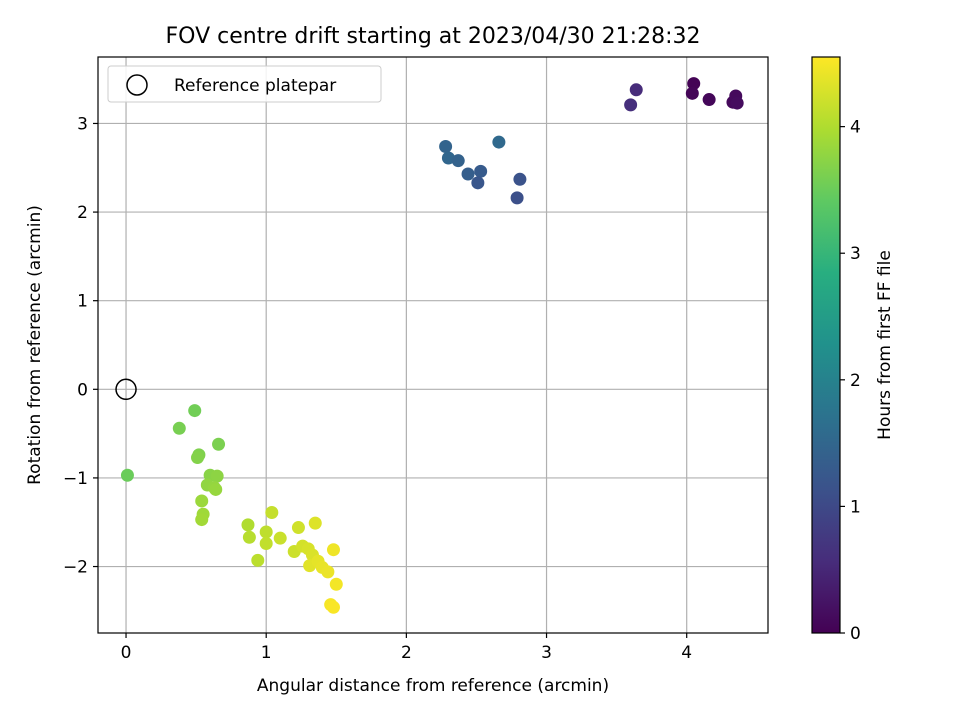  What do you see at coordinates (686, 653) in the screenshot?
I see `x-tick-label: 4` at bounding box center [686, 653].